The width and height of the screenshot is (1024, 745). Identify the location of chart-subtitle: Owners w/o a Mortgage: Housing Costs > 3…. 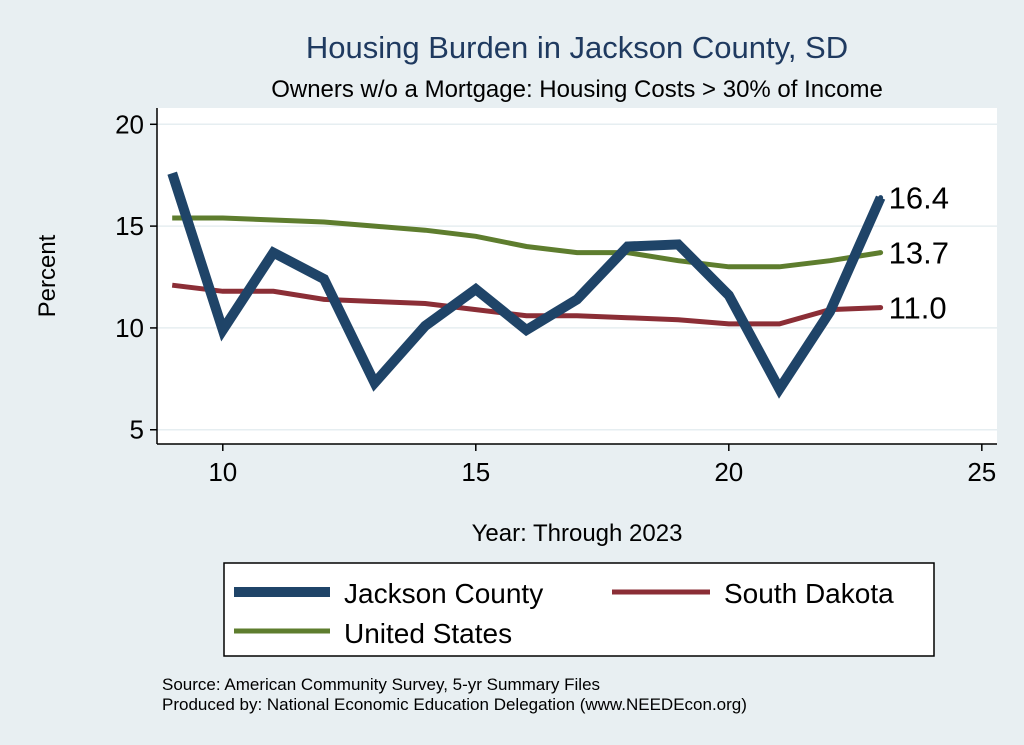
(577, 89).